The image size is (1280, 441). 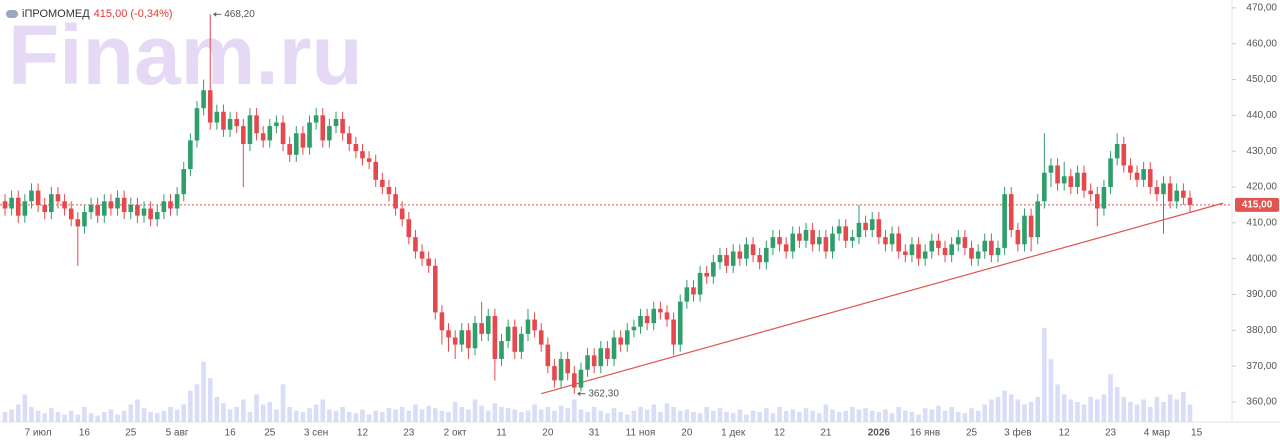 I want to click on price-tag-label: 415,00, so click(x=1257, y=205).